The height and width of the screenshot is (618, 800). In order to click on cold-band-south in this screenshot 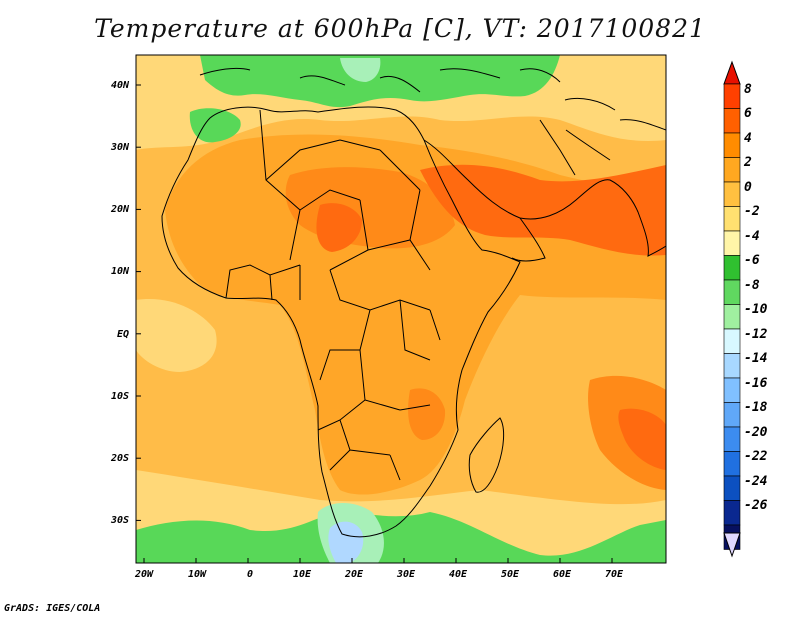, I will do `click(401, 536)`.